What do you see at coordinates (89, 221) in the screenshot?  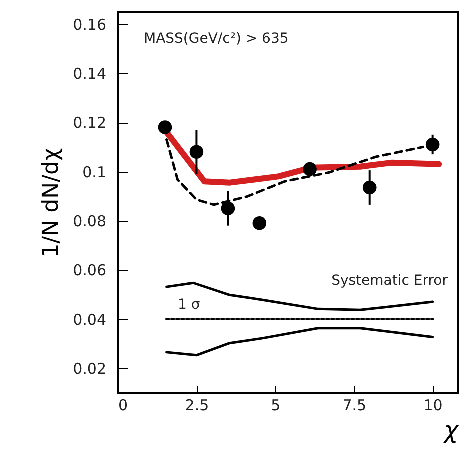 I see `y-tick-label: 0.08` at bounding box center [89, 221].